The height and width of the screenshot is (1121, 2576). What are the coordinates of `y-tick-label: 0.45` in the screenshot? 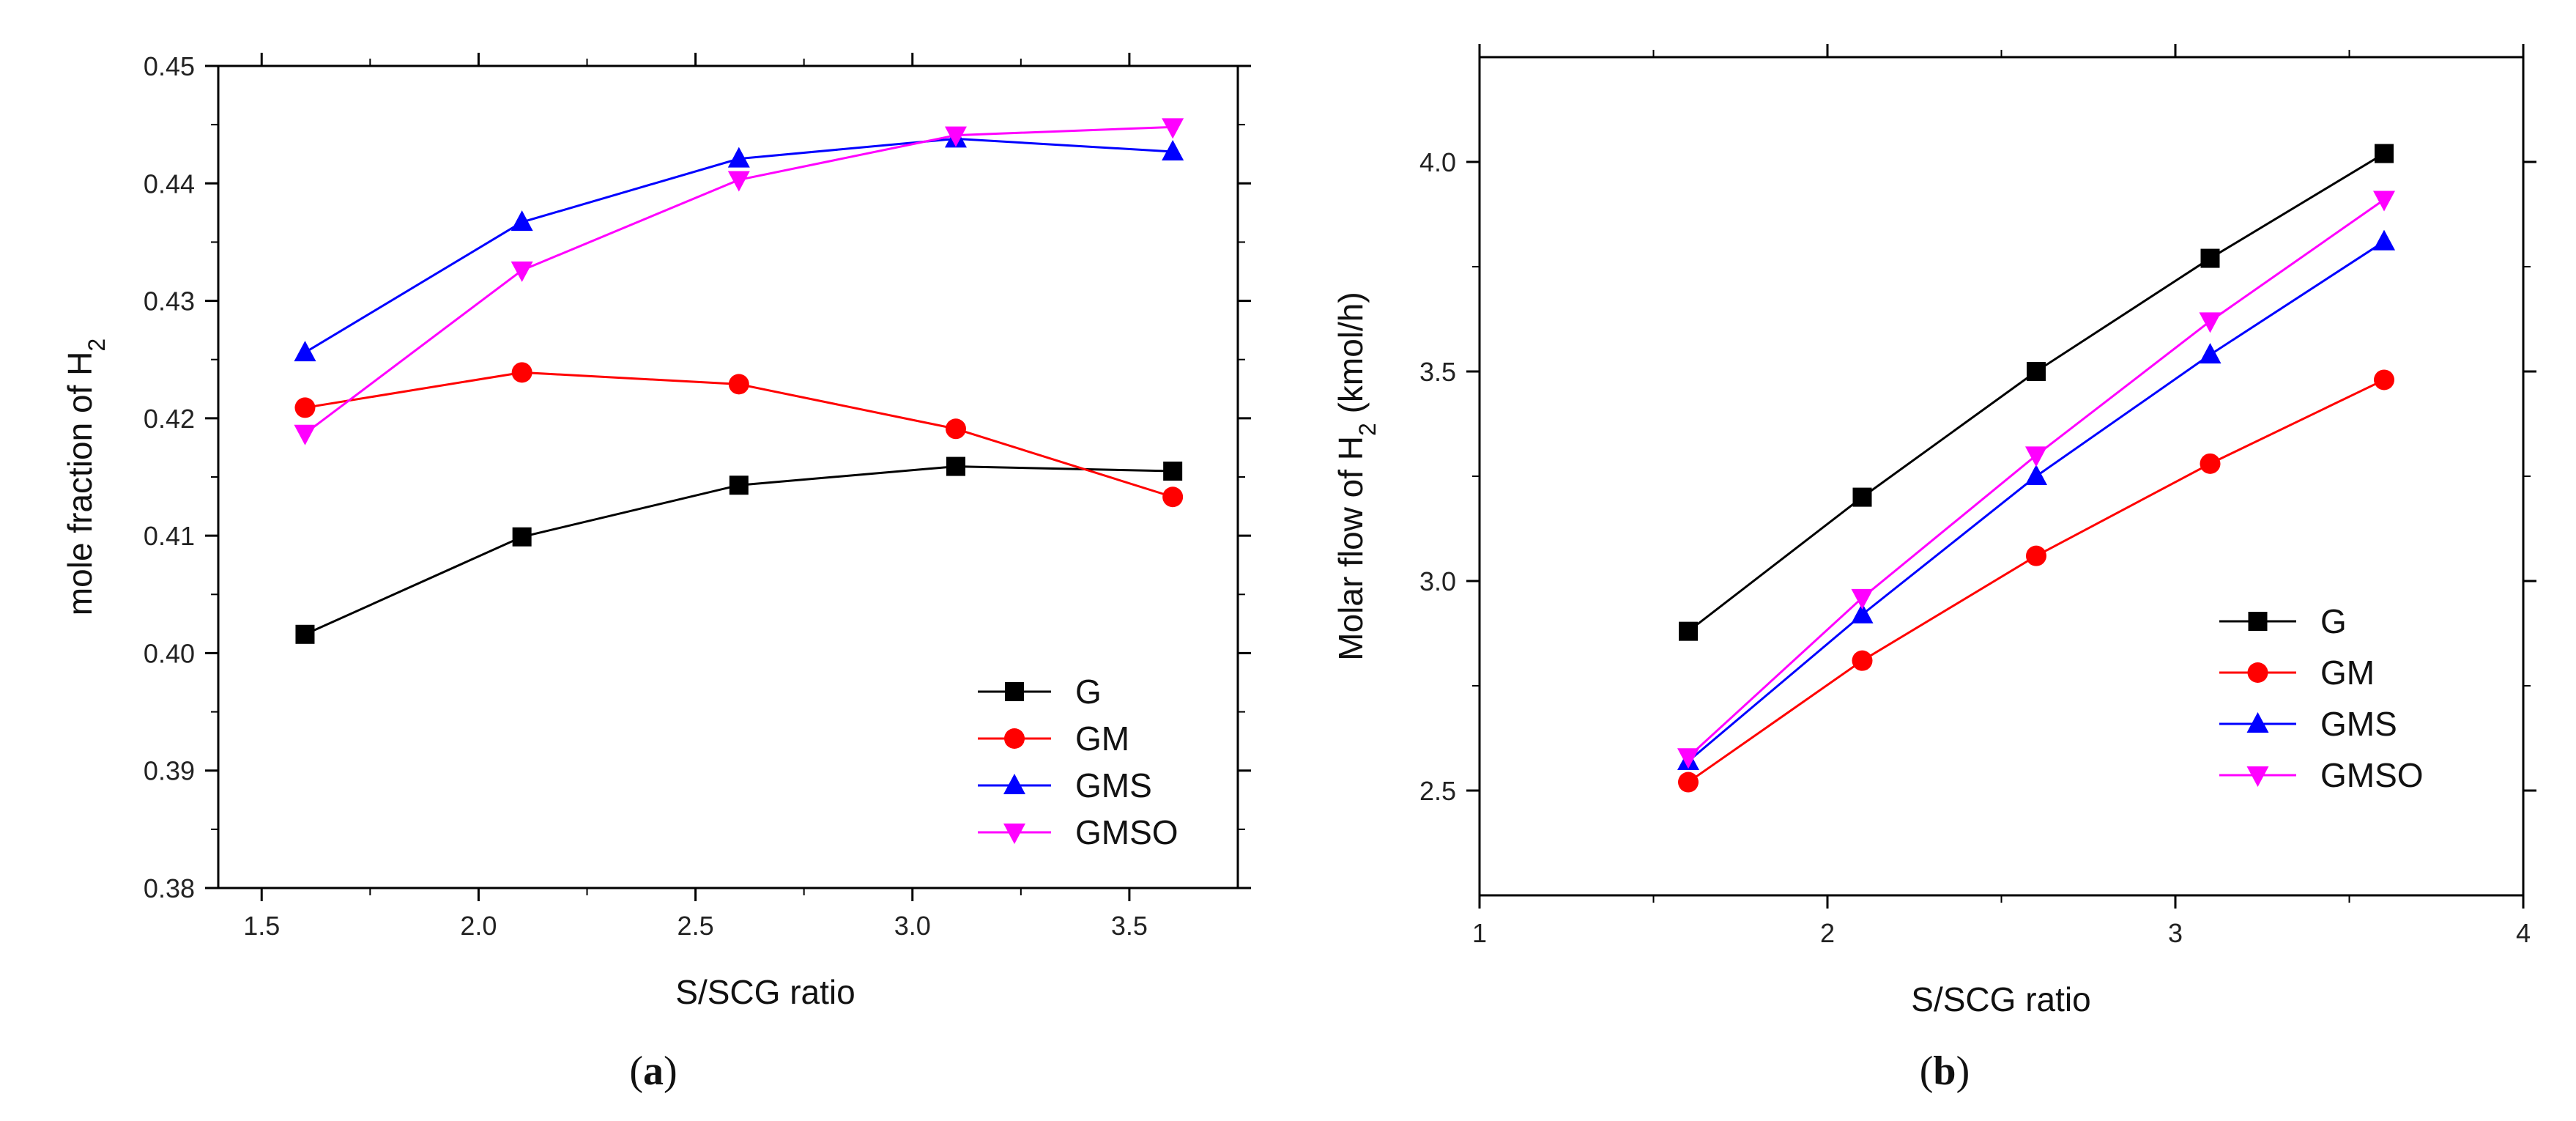 It's located at (169, 66).